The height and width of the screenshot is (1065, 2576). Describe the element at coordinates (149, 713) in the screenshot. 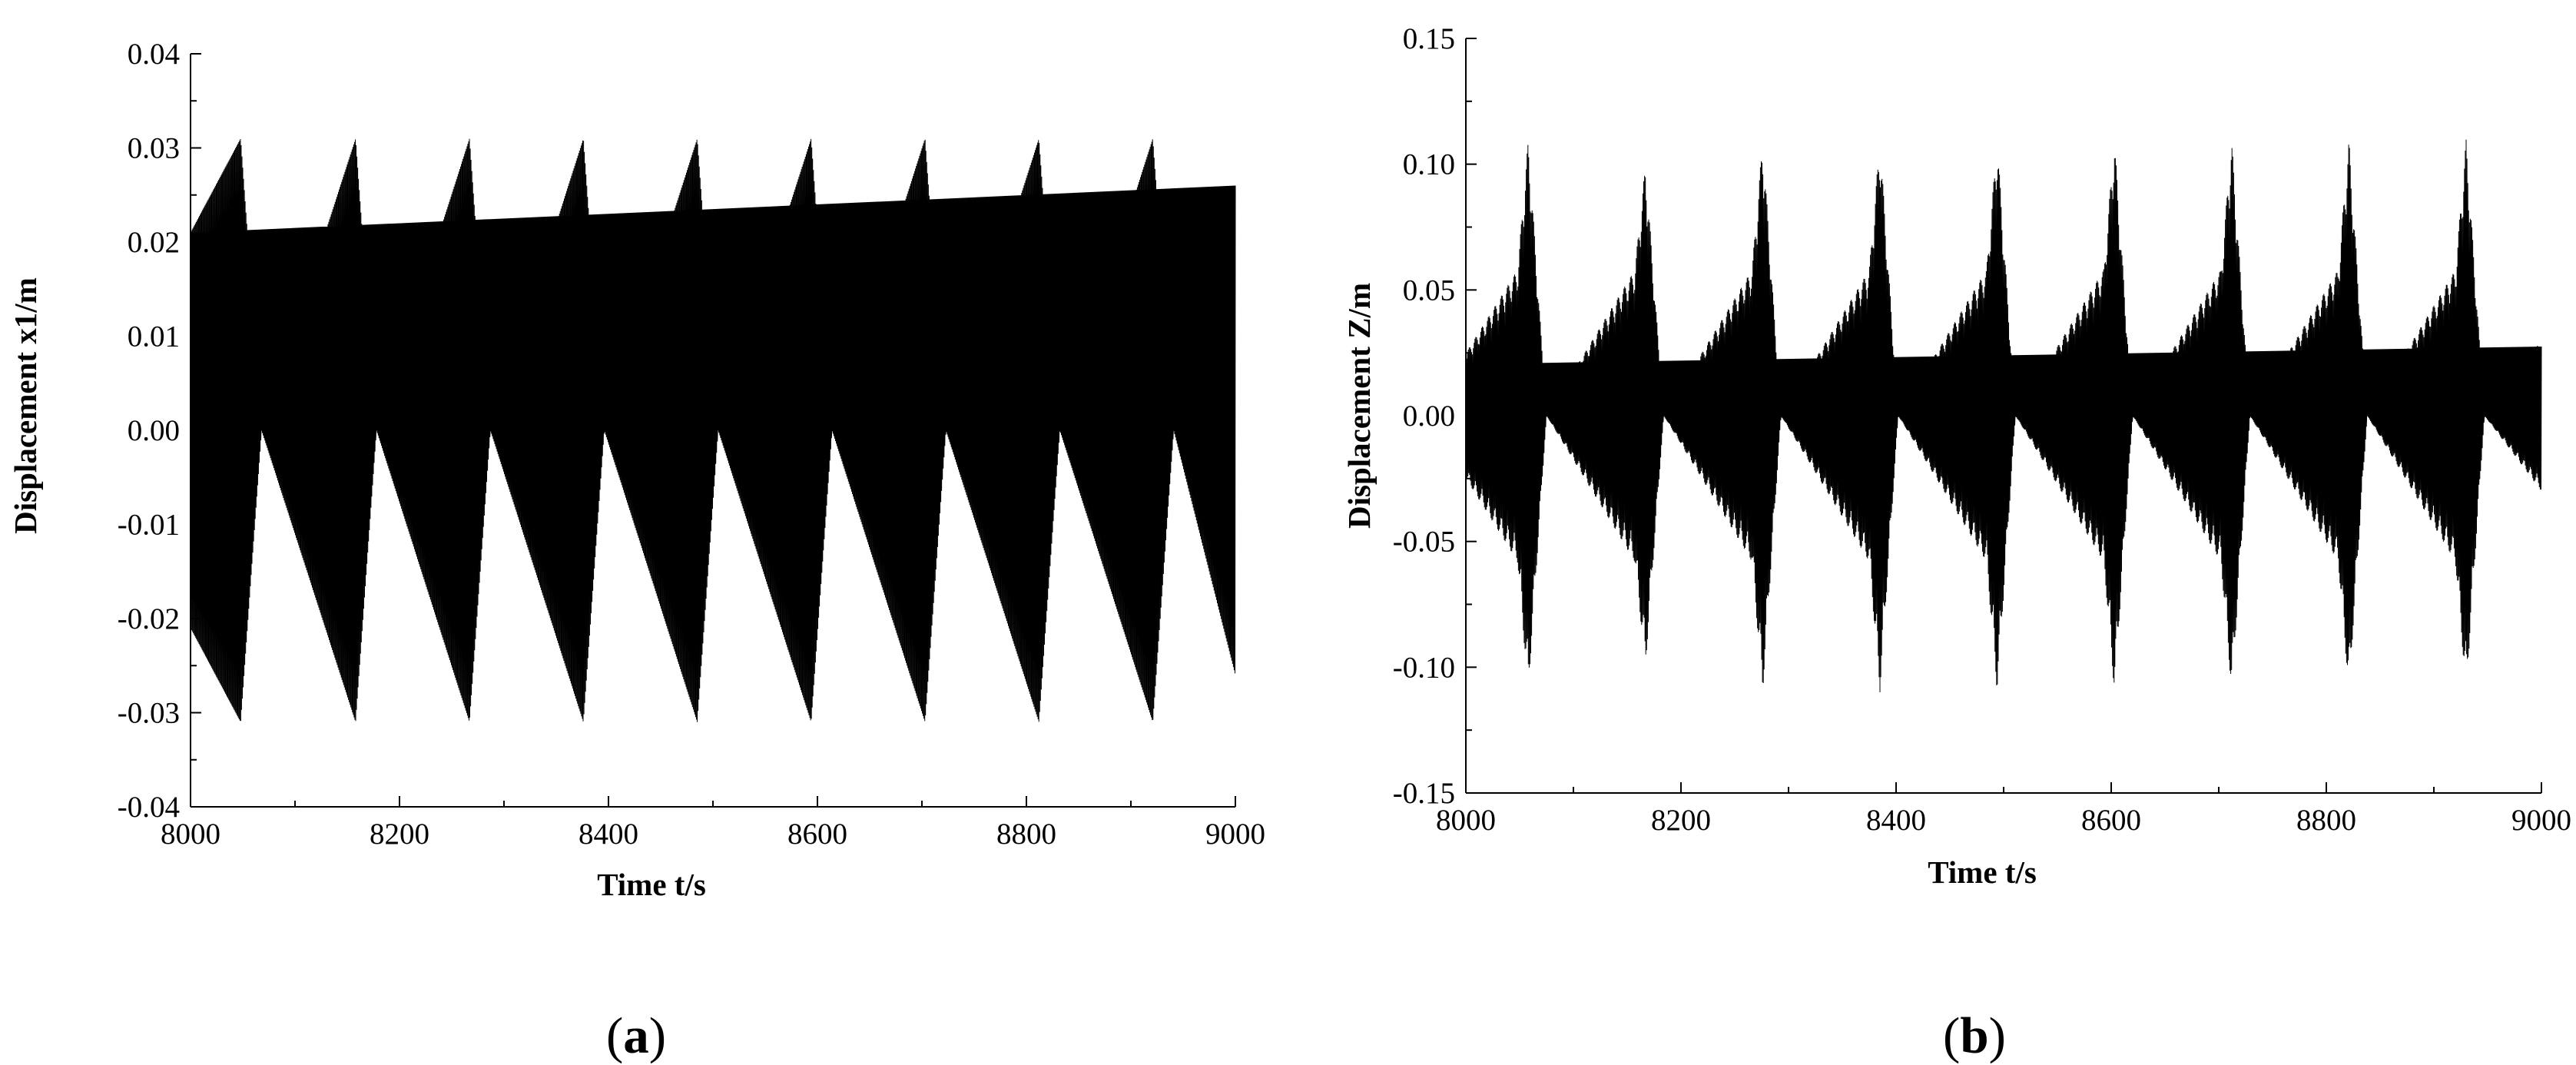

I see `y-tick-label: -0.03` at that location.